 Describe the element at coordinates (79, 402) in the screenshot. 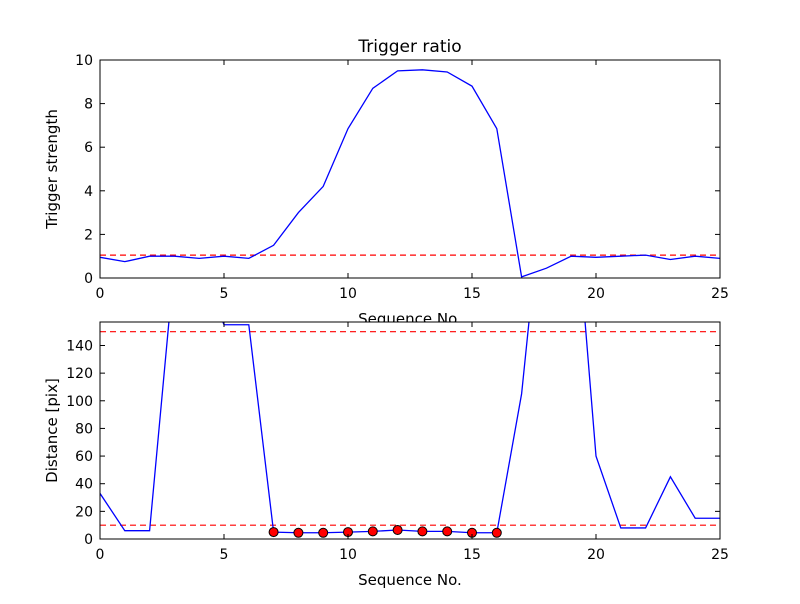

I see `y-tick-label: 100` at that location.